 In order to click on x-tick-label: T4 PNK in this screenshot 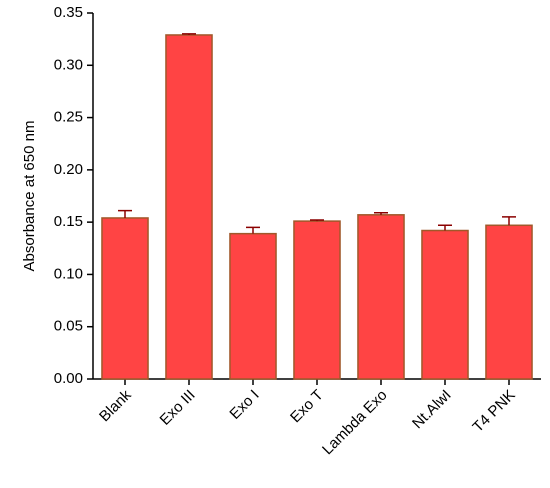, I will do `click(493, 411)`.